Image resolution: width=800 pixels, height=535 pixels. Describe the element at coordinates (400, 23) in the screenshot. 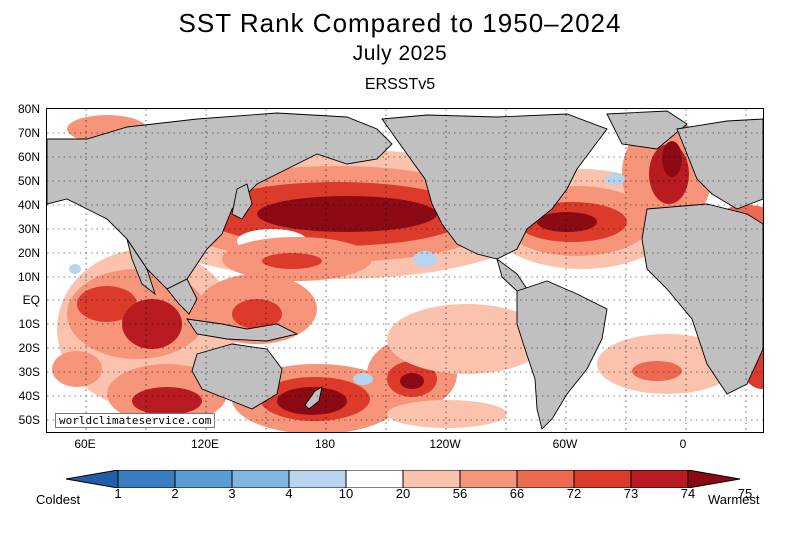

I see `chart-title: SST Rank Compared to 1950–2024` at that location.